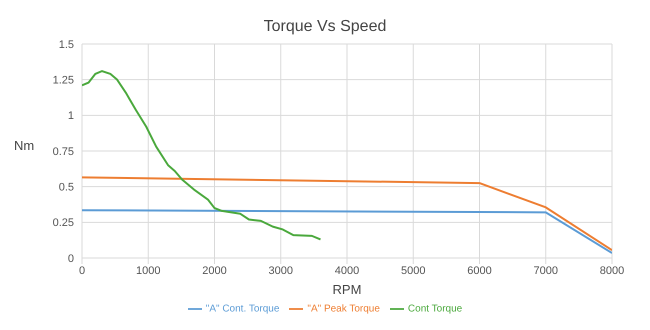 Image resolution: width=650 pixels, height=330 pixels. What do you see at coordinates (612, 270) in the screenshot?
I see `x-tick-label: 8000` at bounding box center [612, 270].